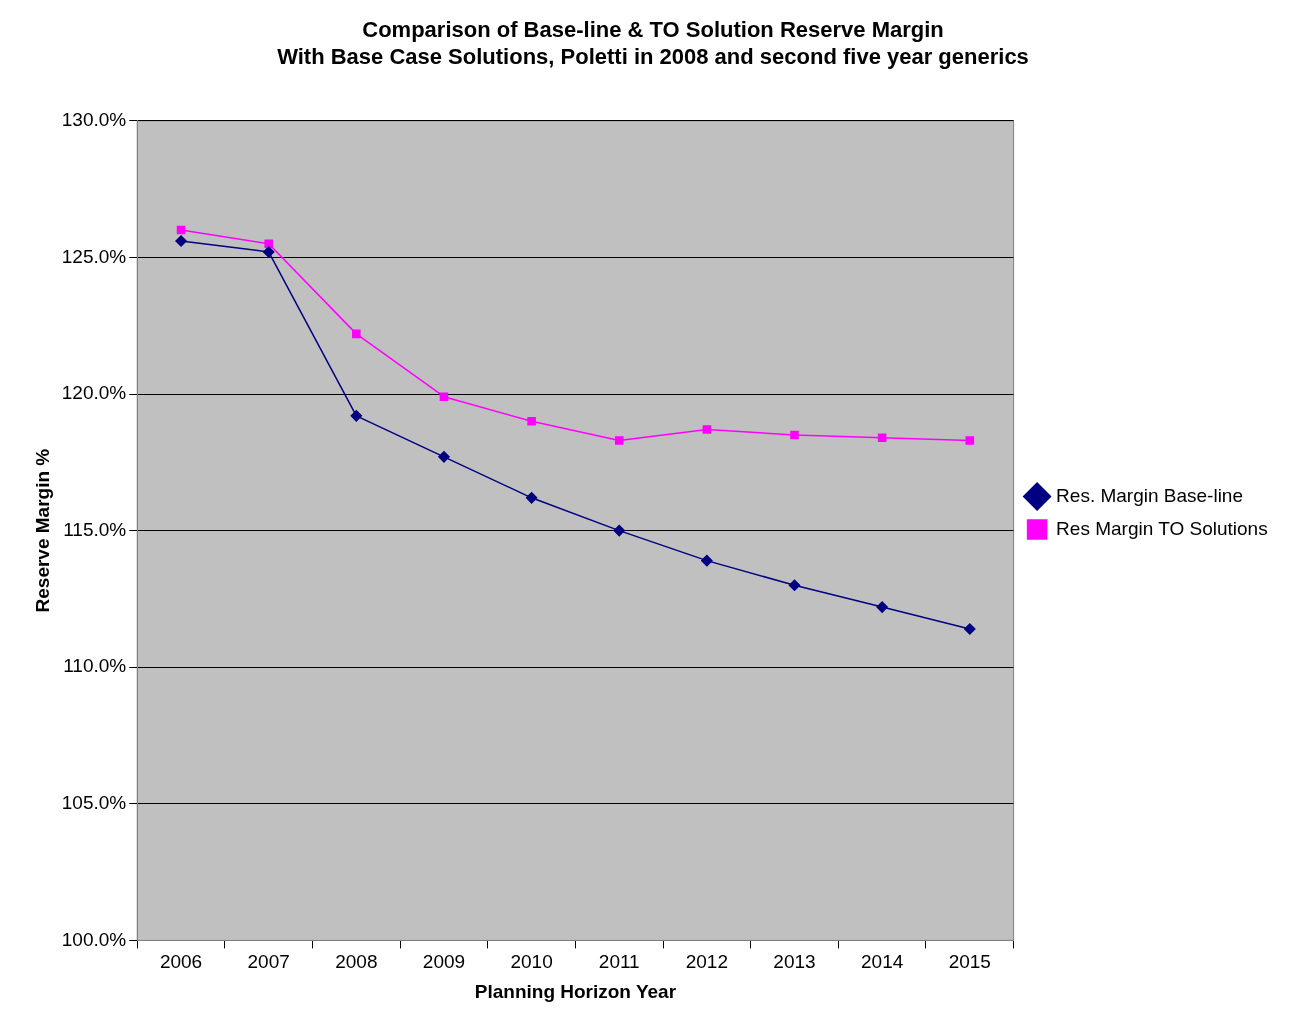 Image resolution: width=1303 pixels, height=1034 pixels. I want to click on y-tick-label: 120.0%, so click(94, 393).